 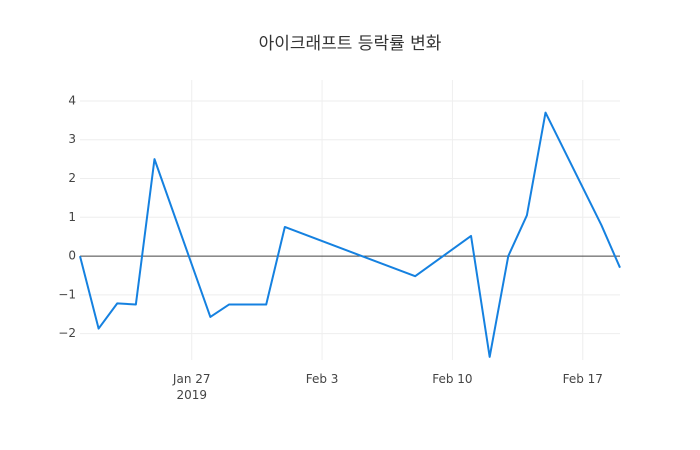 I want to click on x-tick-label: Feb 10, so click(x=452, y=379).